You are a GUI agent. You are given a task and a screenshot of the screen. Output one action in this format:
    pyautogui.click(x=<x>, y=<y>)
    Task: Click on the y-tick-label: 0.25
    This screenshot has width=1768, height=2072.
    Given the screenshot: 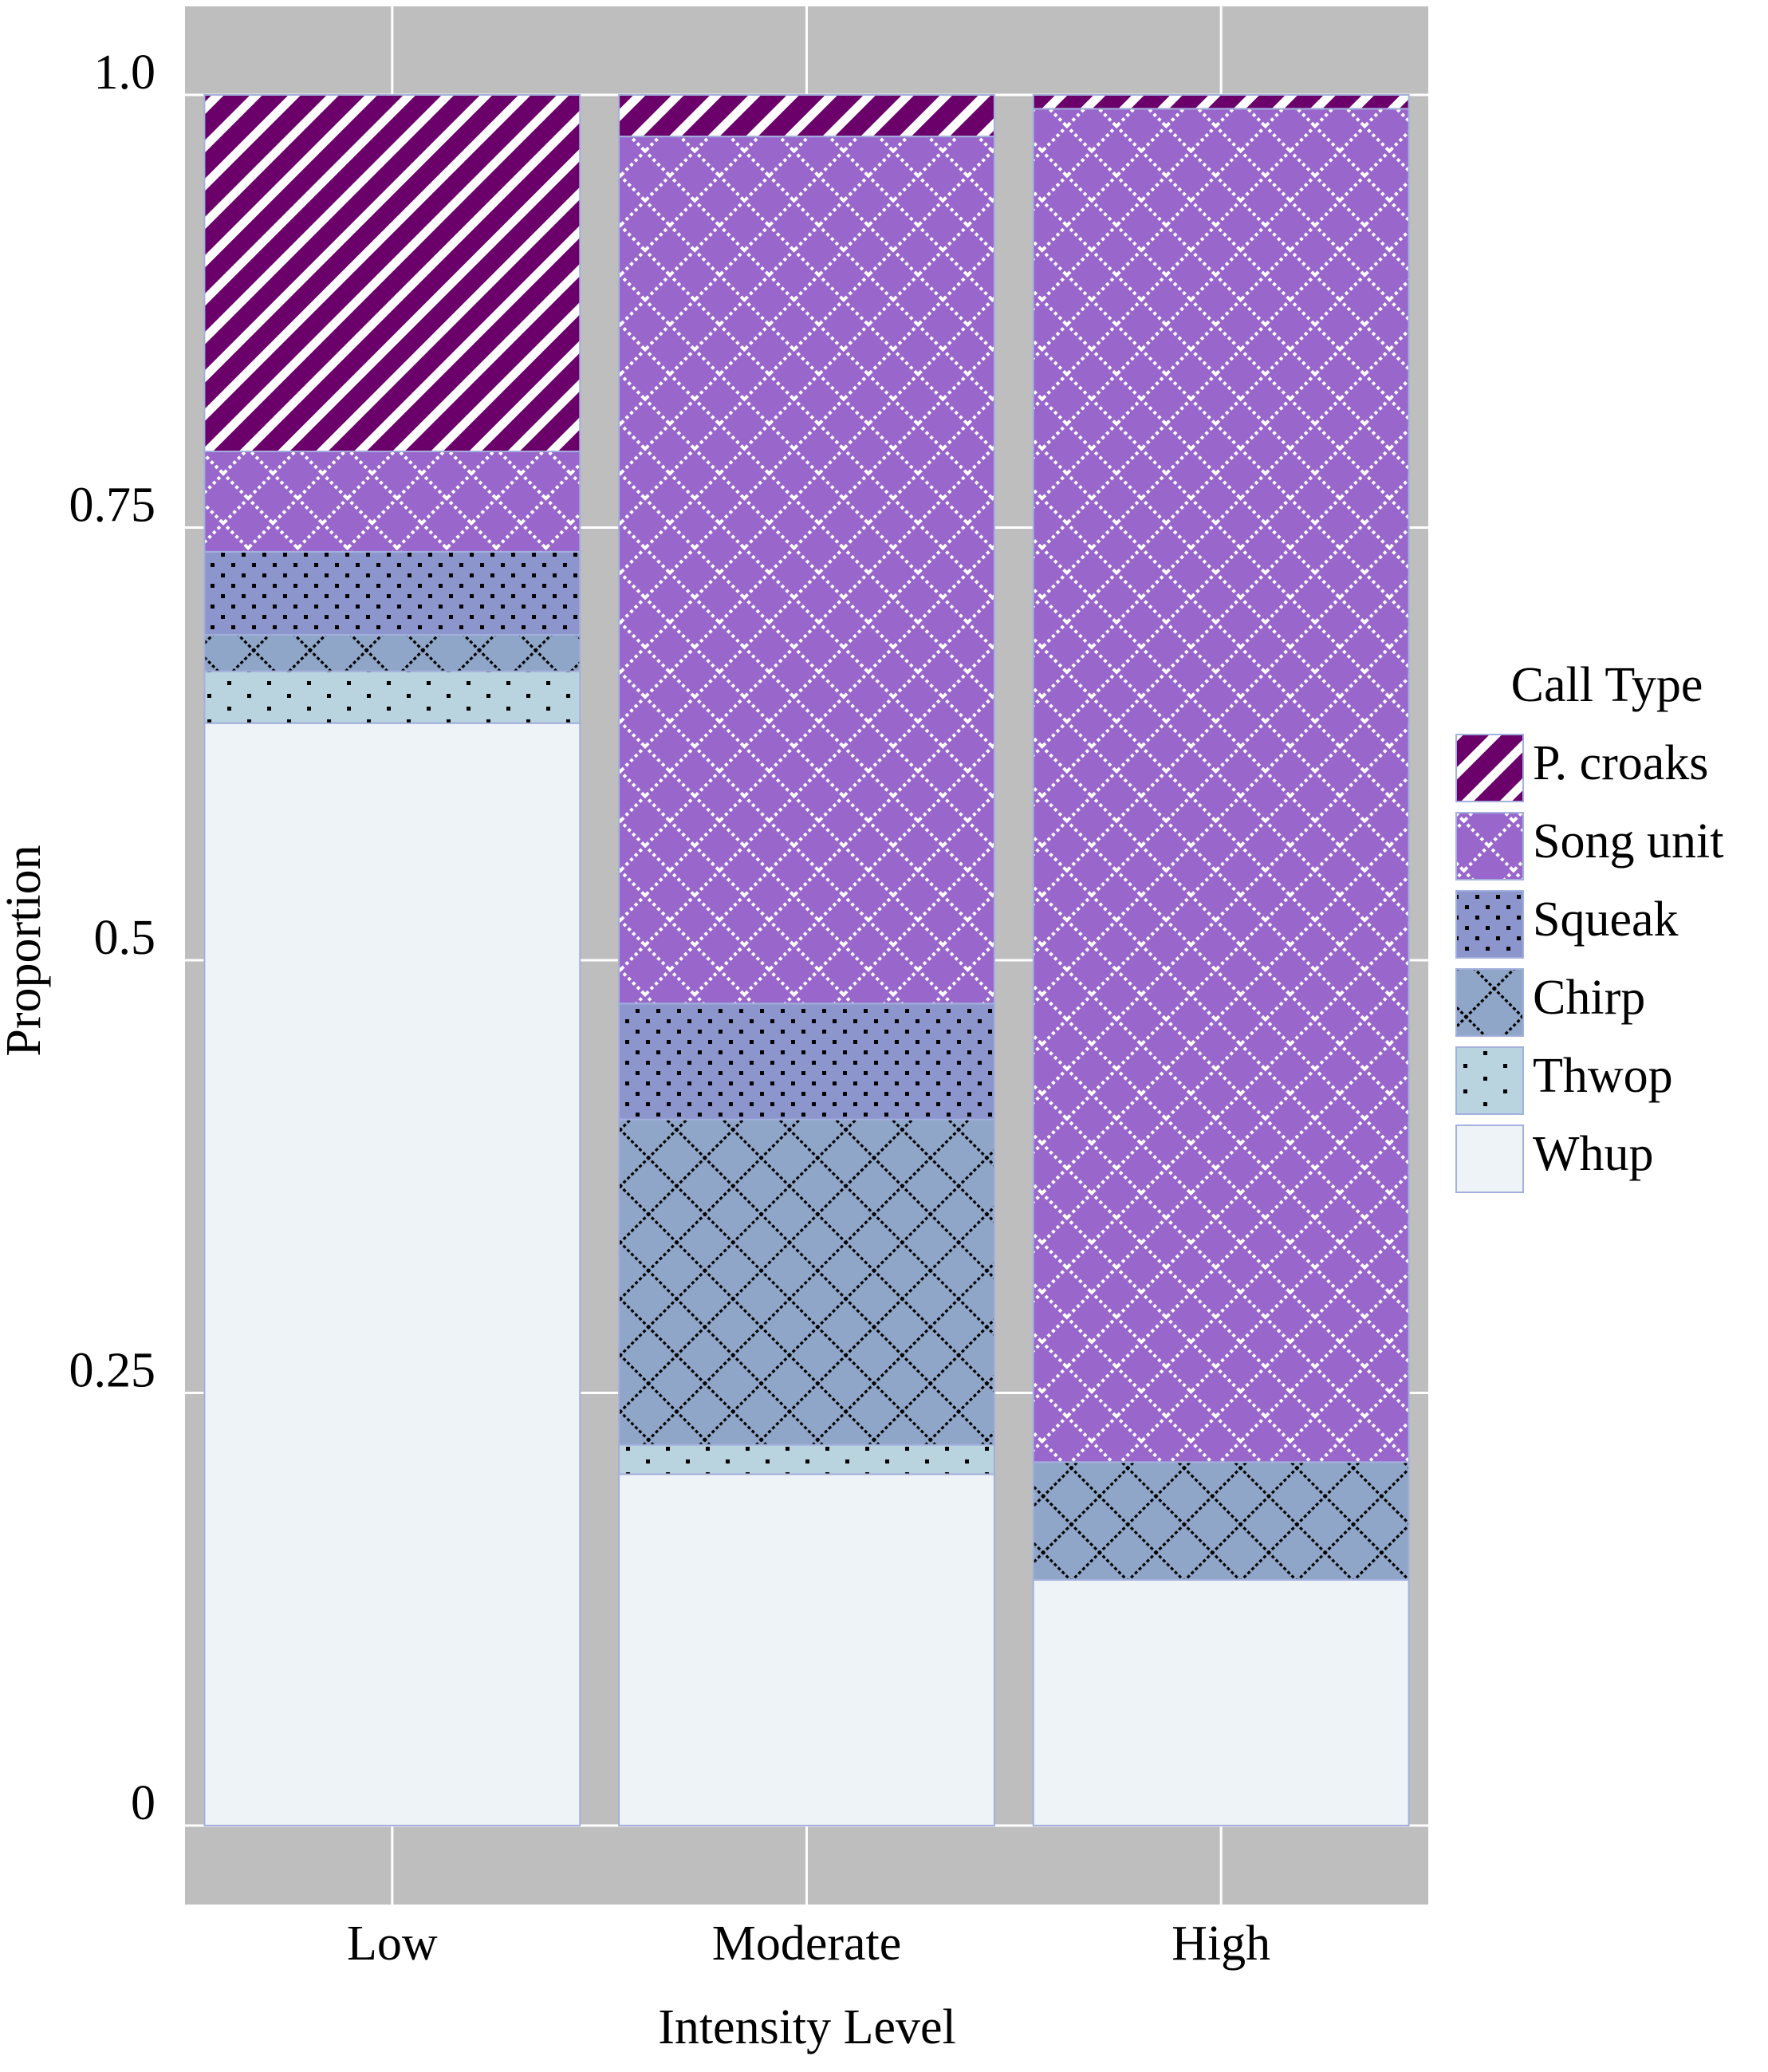 What is the action you would take?
    pyautogui.click(x=112, y=1371)
    